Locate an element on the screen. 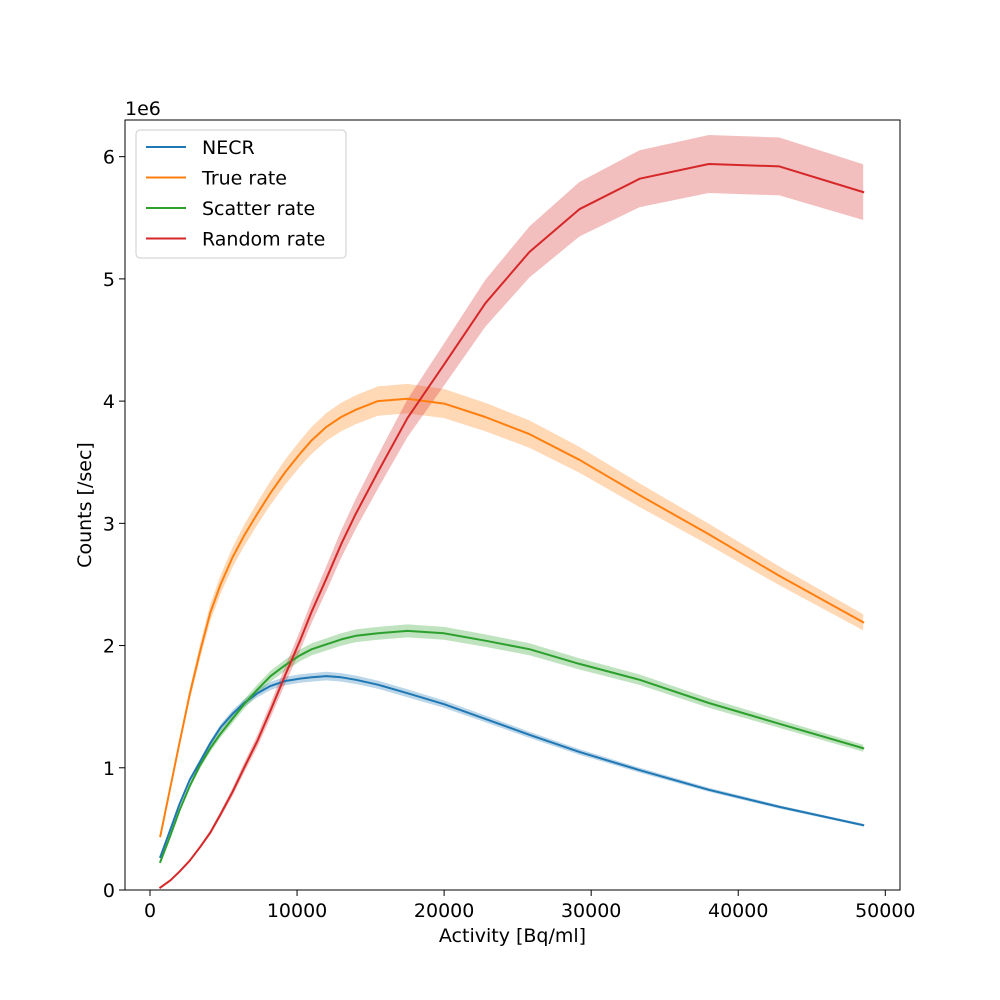 This screenshot has width=1000, height=1000. legend-label: Scatter rate is located at coordinates (258, 209).